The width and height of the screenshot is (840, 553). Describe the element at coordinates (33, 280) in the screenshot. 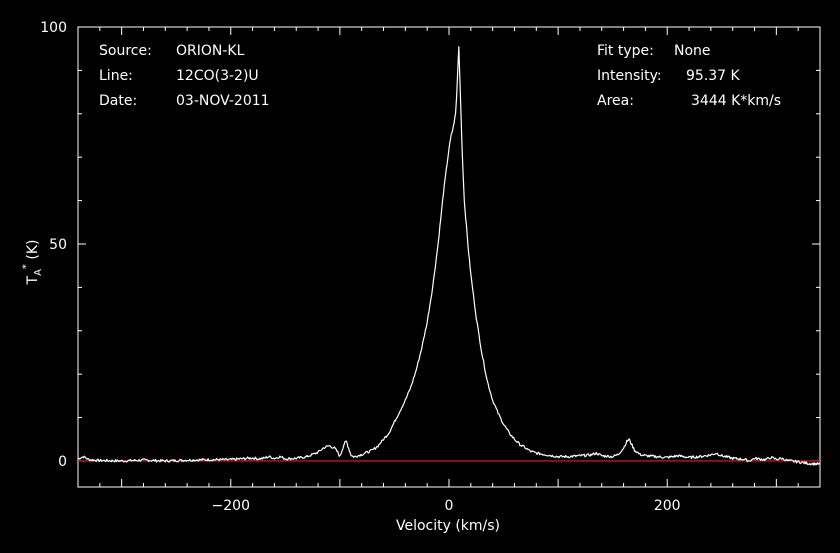

I see `y-axis-title-main: T` at that location.